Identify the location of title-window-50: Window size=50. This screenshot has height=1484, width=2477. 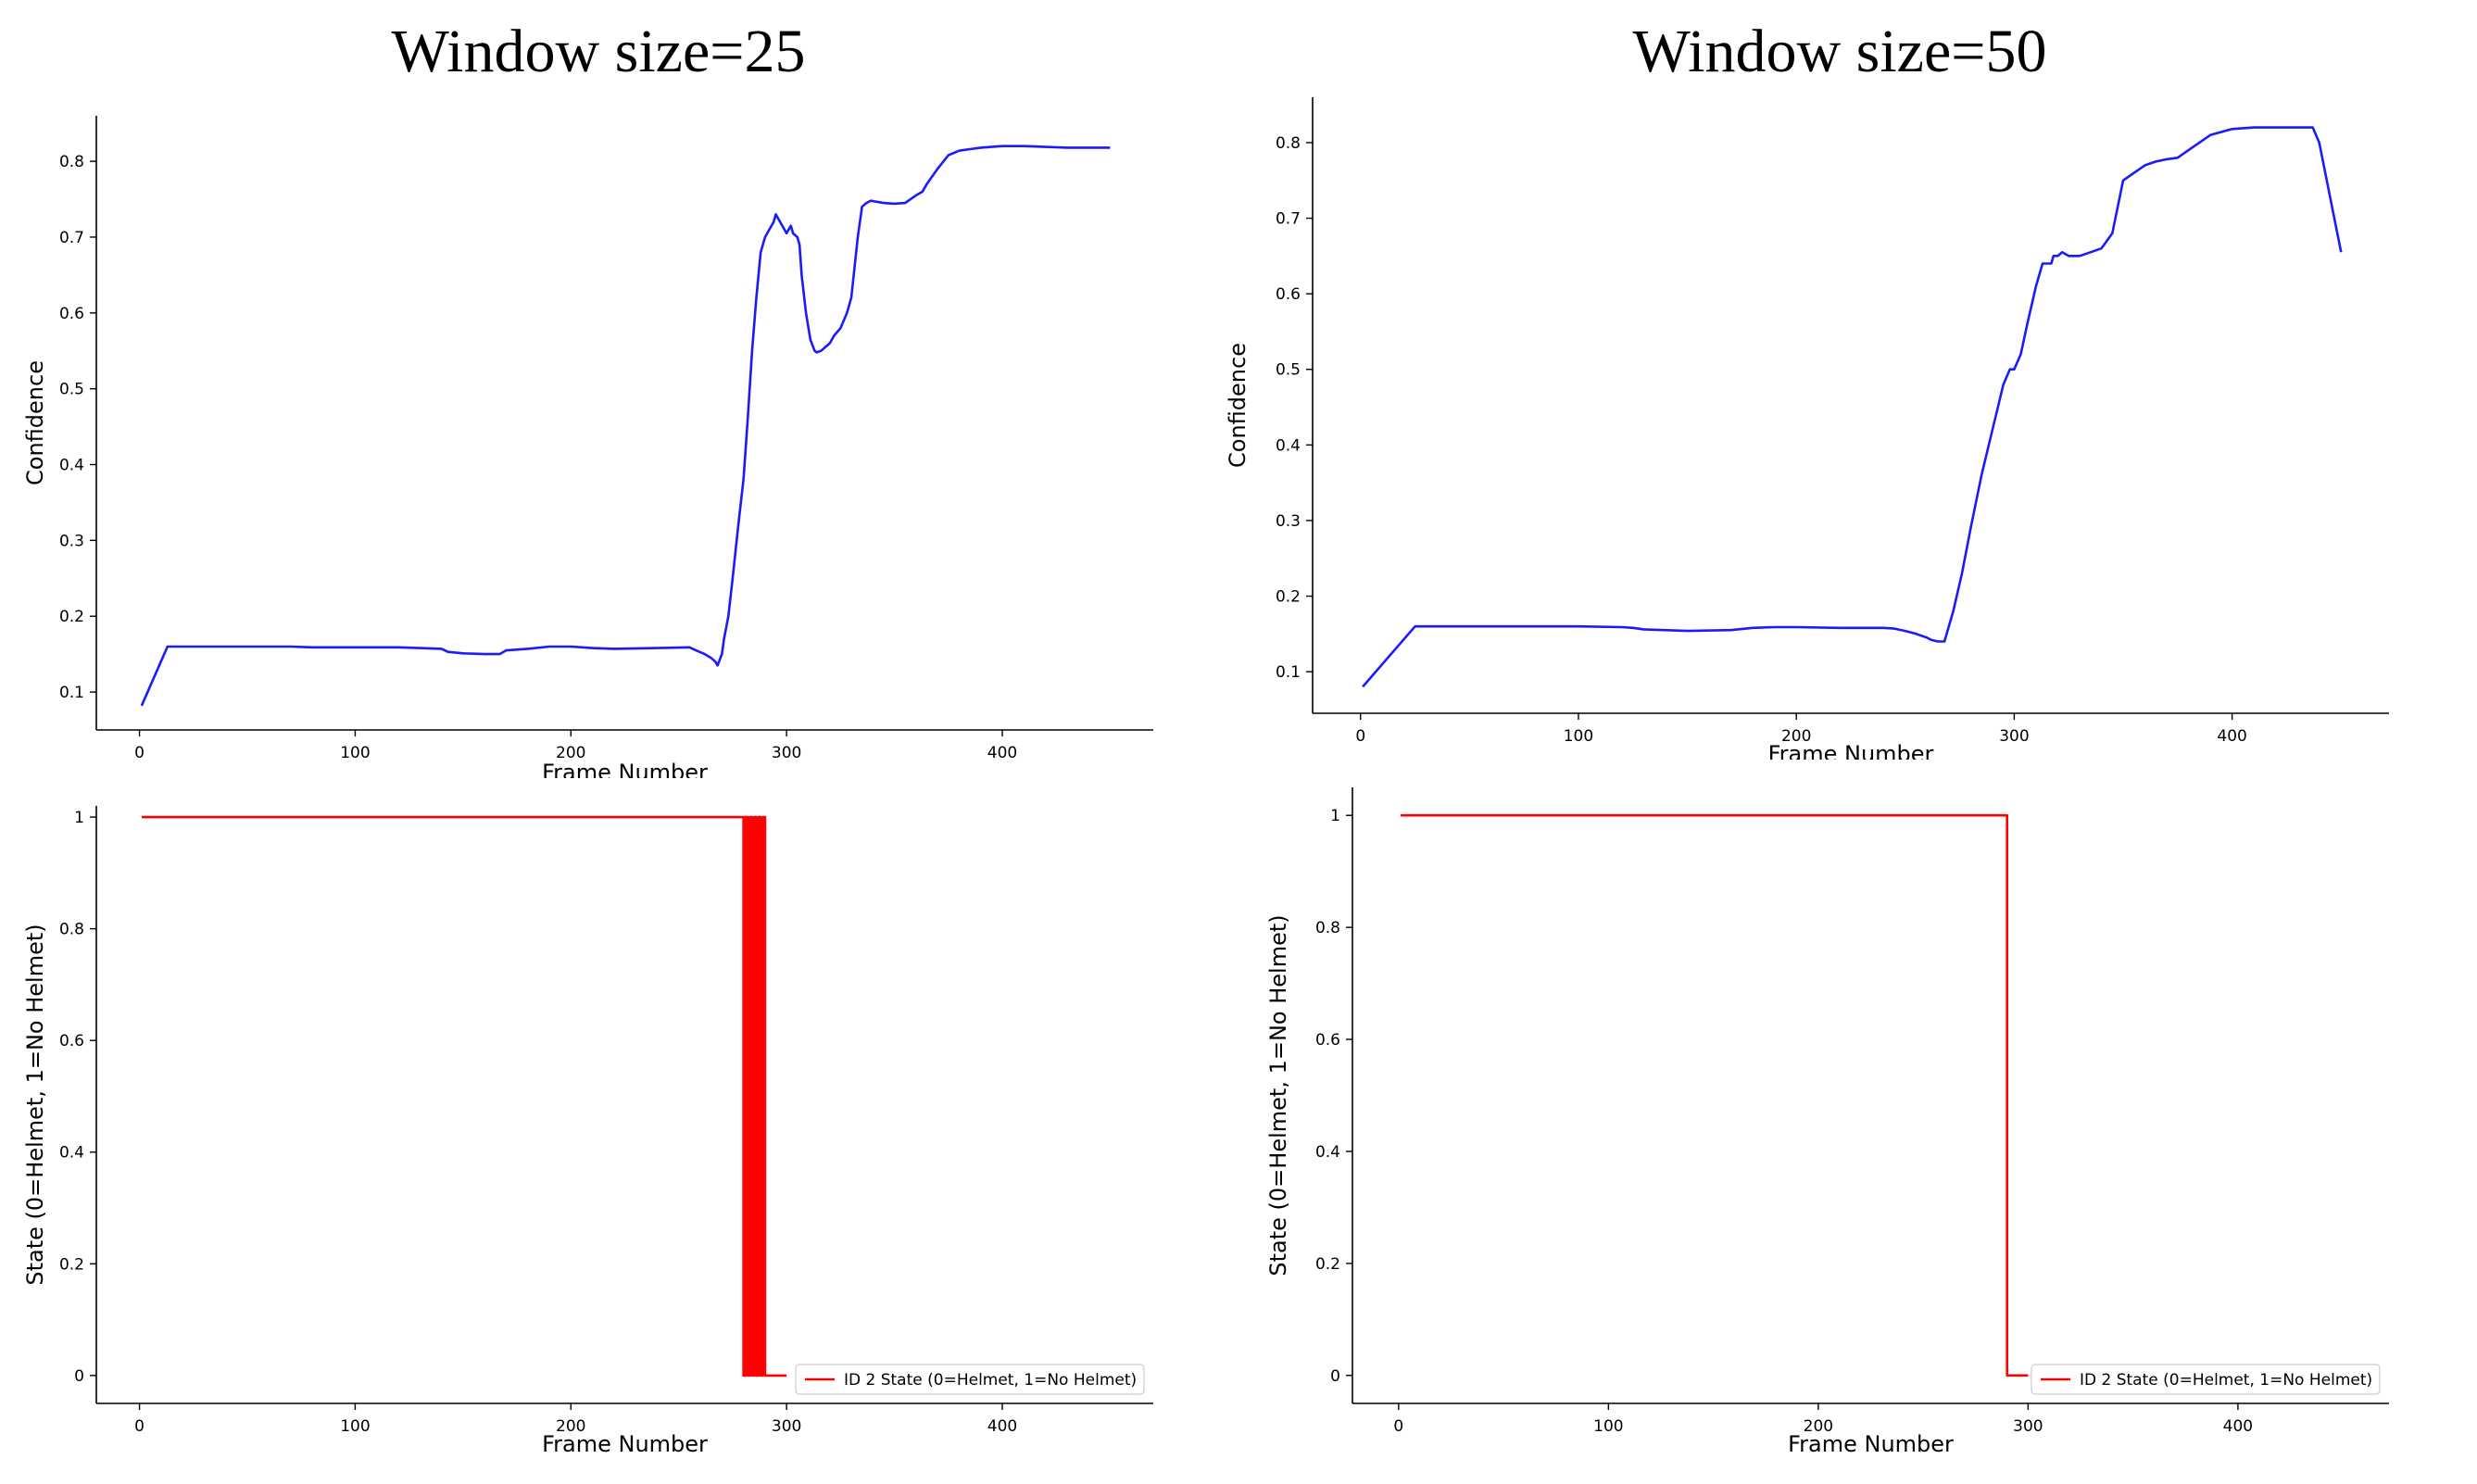
(1839, 51).